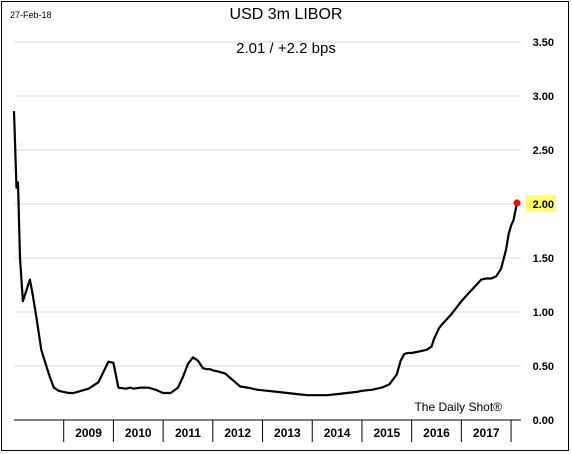  What do you see at coordinates (237, 433) in the screenshot?
I see `x-tick-label: 2012` at bounding box center [237, 433].